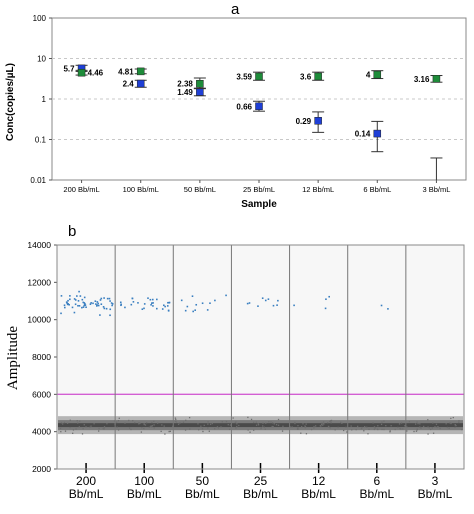 This screenshot has height=514, width=474. I want to click on panel-a-data-label: 0.66, so click(244, 106).